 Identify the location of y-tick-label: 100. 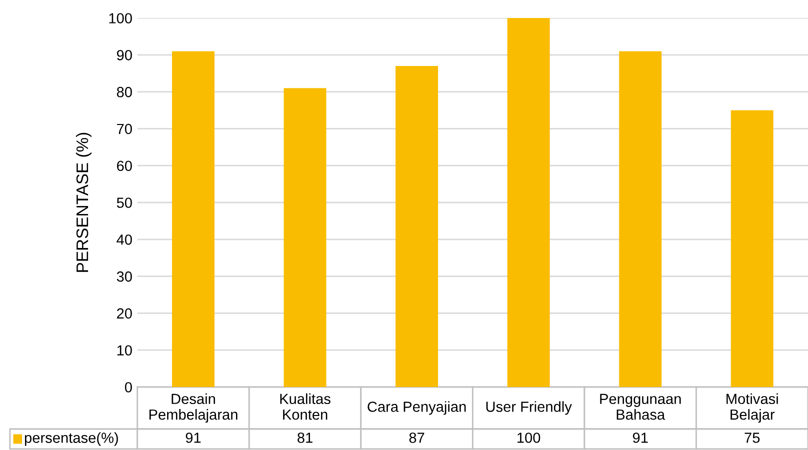
(120, 18).